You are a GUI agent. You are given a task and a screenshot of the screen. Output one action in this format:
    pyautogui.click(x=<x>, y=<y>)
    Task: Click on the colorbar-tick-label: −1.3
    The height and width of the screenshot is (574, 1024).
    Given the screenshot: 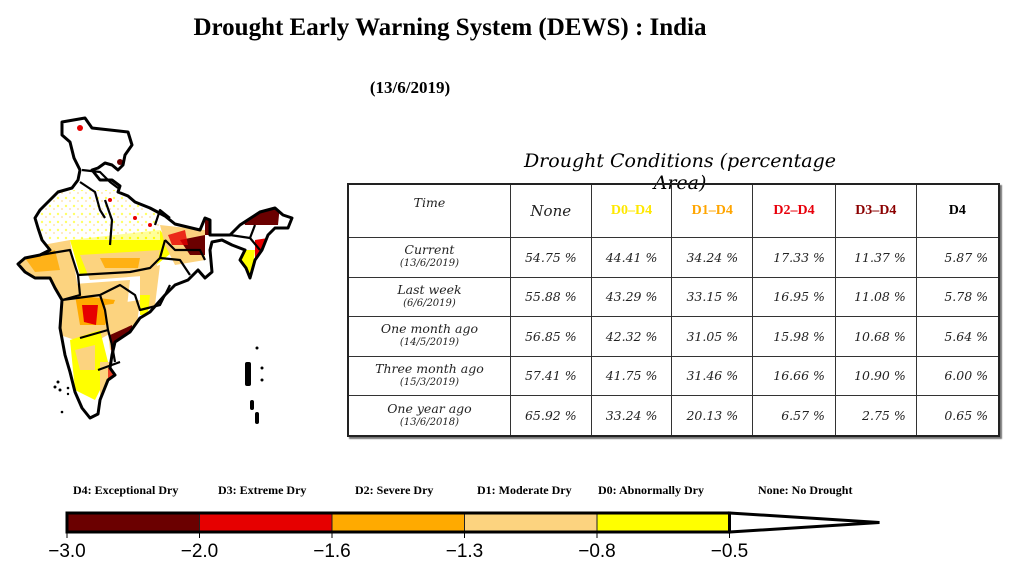 What is the action you would take?
    pyautogui.click(x=465, y=551)
    